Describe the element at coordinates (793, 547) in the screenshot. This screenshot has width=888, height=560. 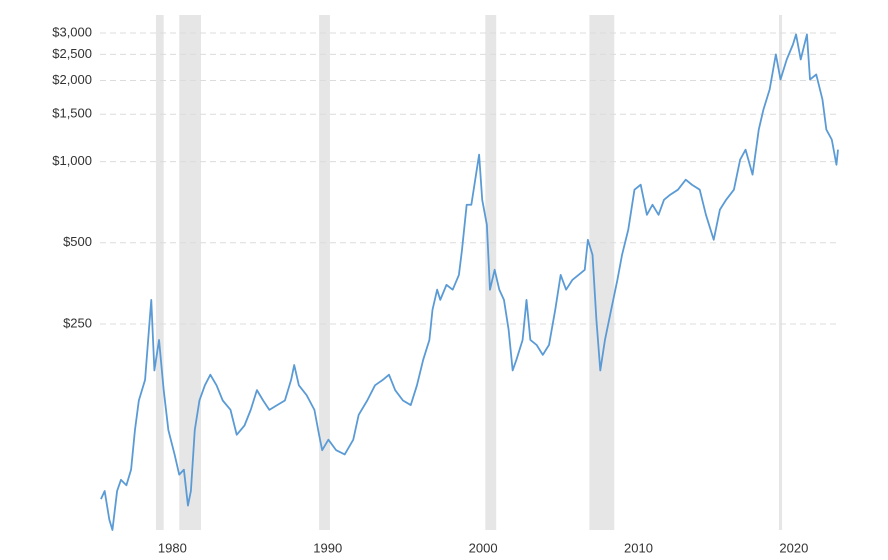
I see `x-tick-label: 2020` at that location.